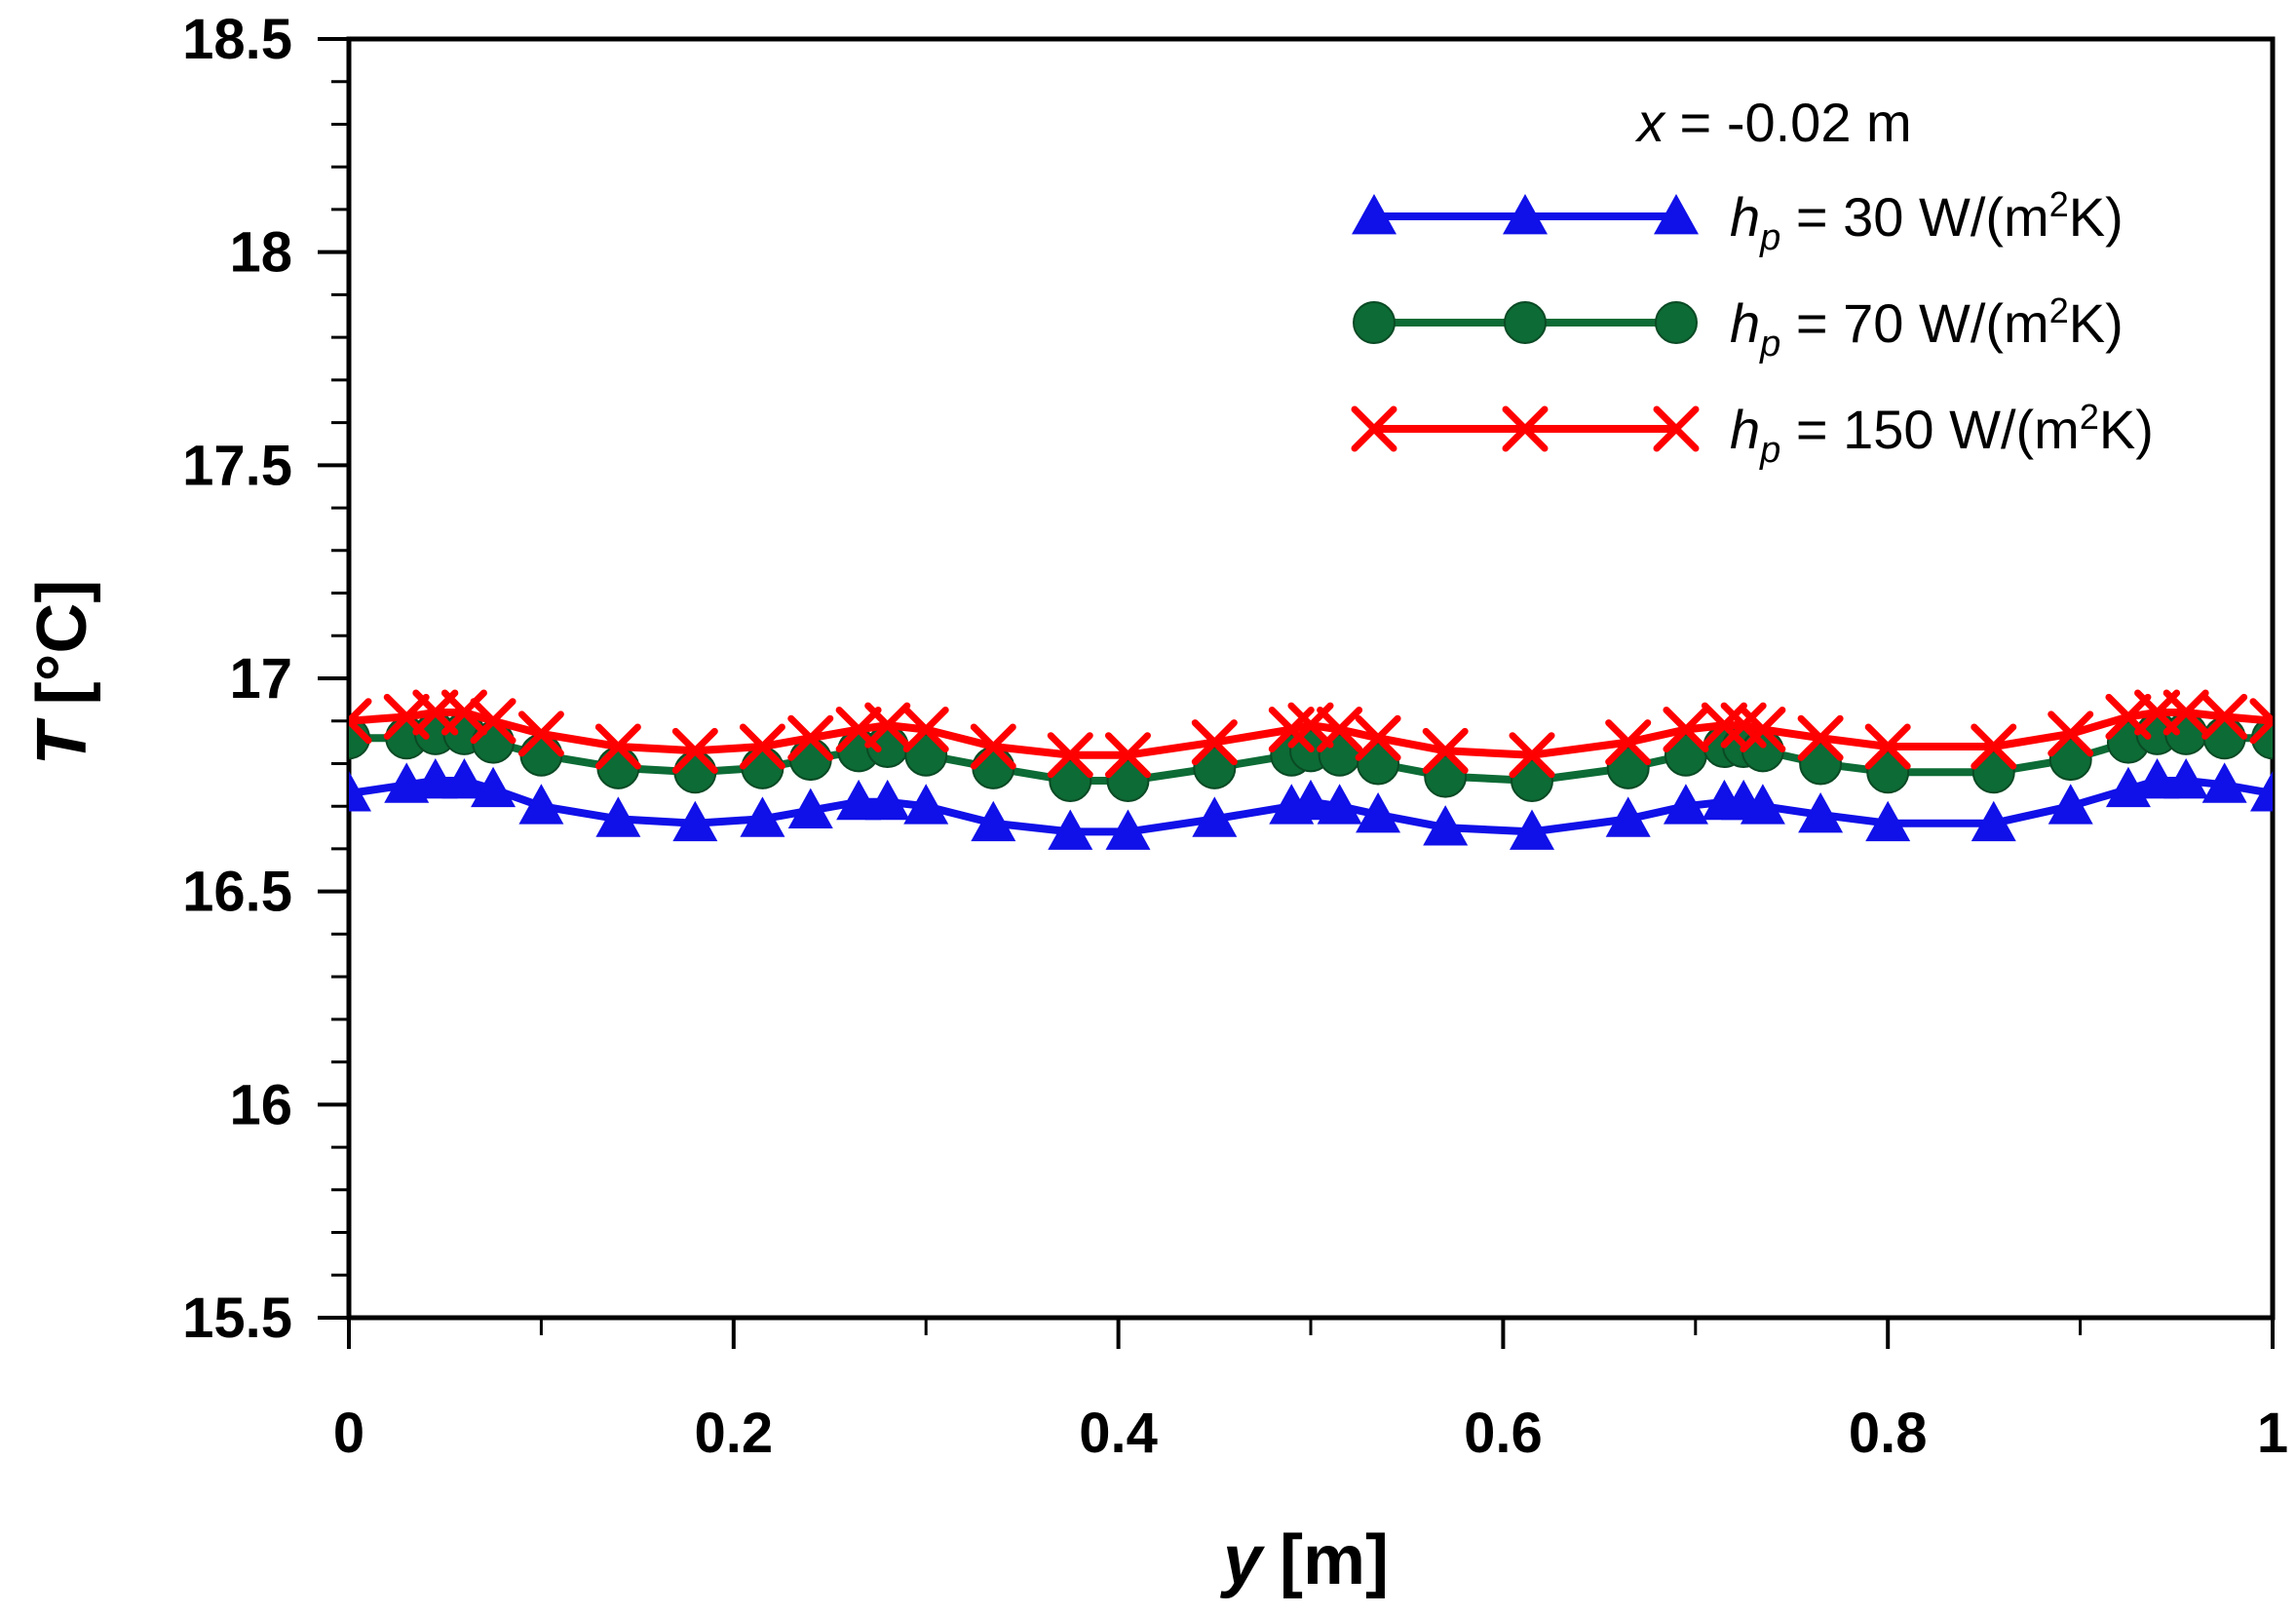 This screenshot has width=2296, height=1614. Describe the element at coordinates (237, 39) in the screenshot. I see `y-tick-label: 18.5` at that location.